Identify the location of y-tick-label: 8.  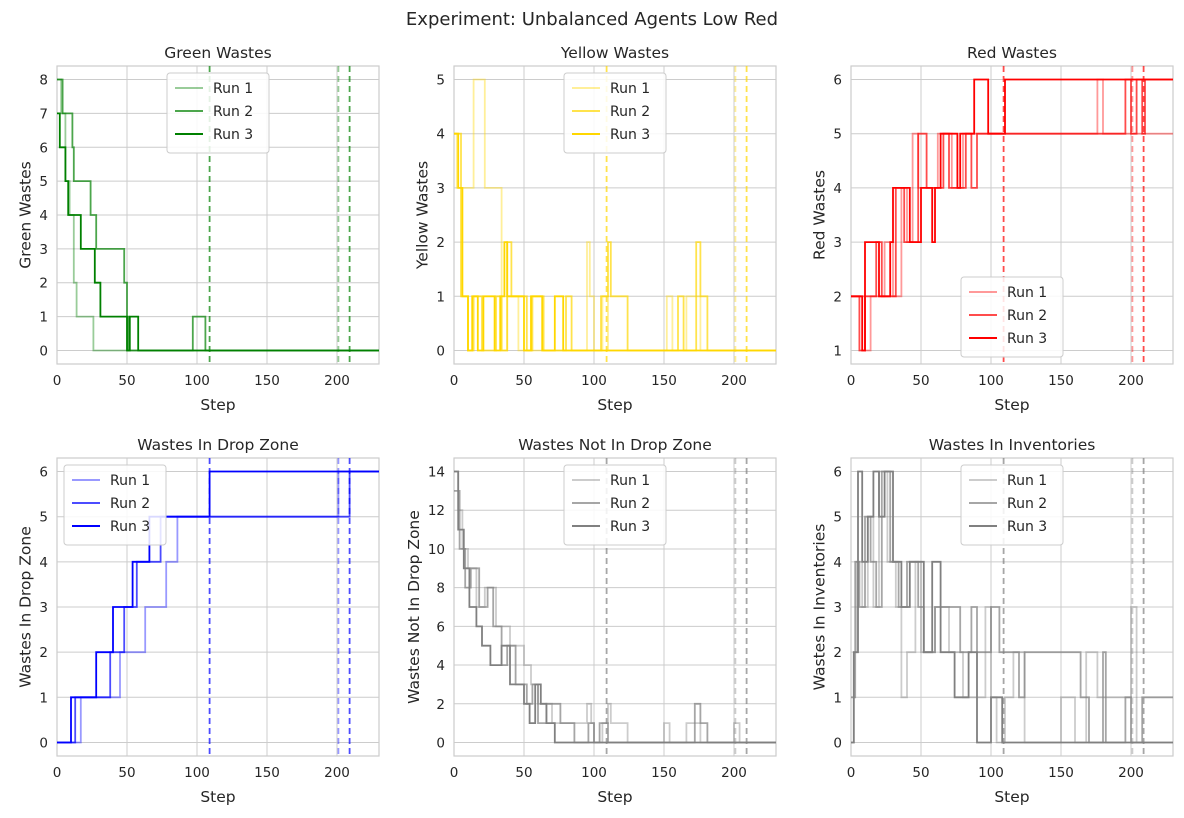
(440, 589).